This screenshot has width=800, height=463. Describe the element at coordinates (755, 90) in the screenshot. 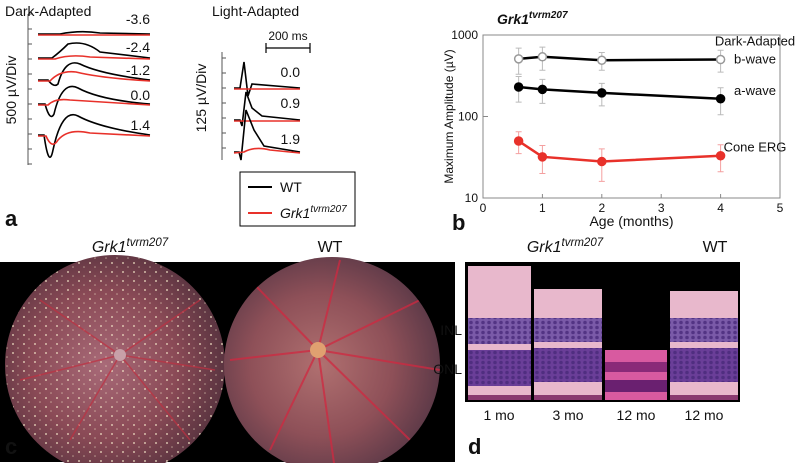

I see `series-label: a-wave` at that location.